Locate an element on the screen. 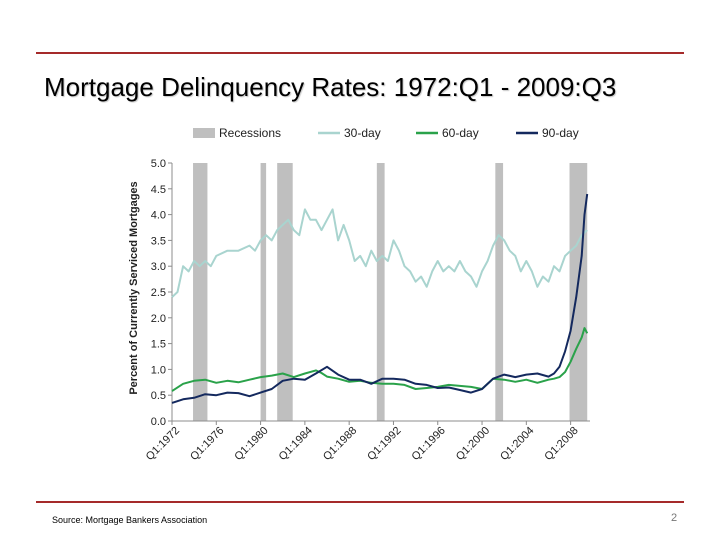  bottom-divider is located at coordinates (360, 502).